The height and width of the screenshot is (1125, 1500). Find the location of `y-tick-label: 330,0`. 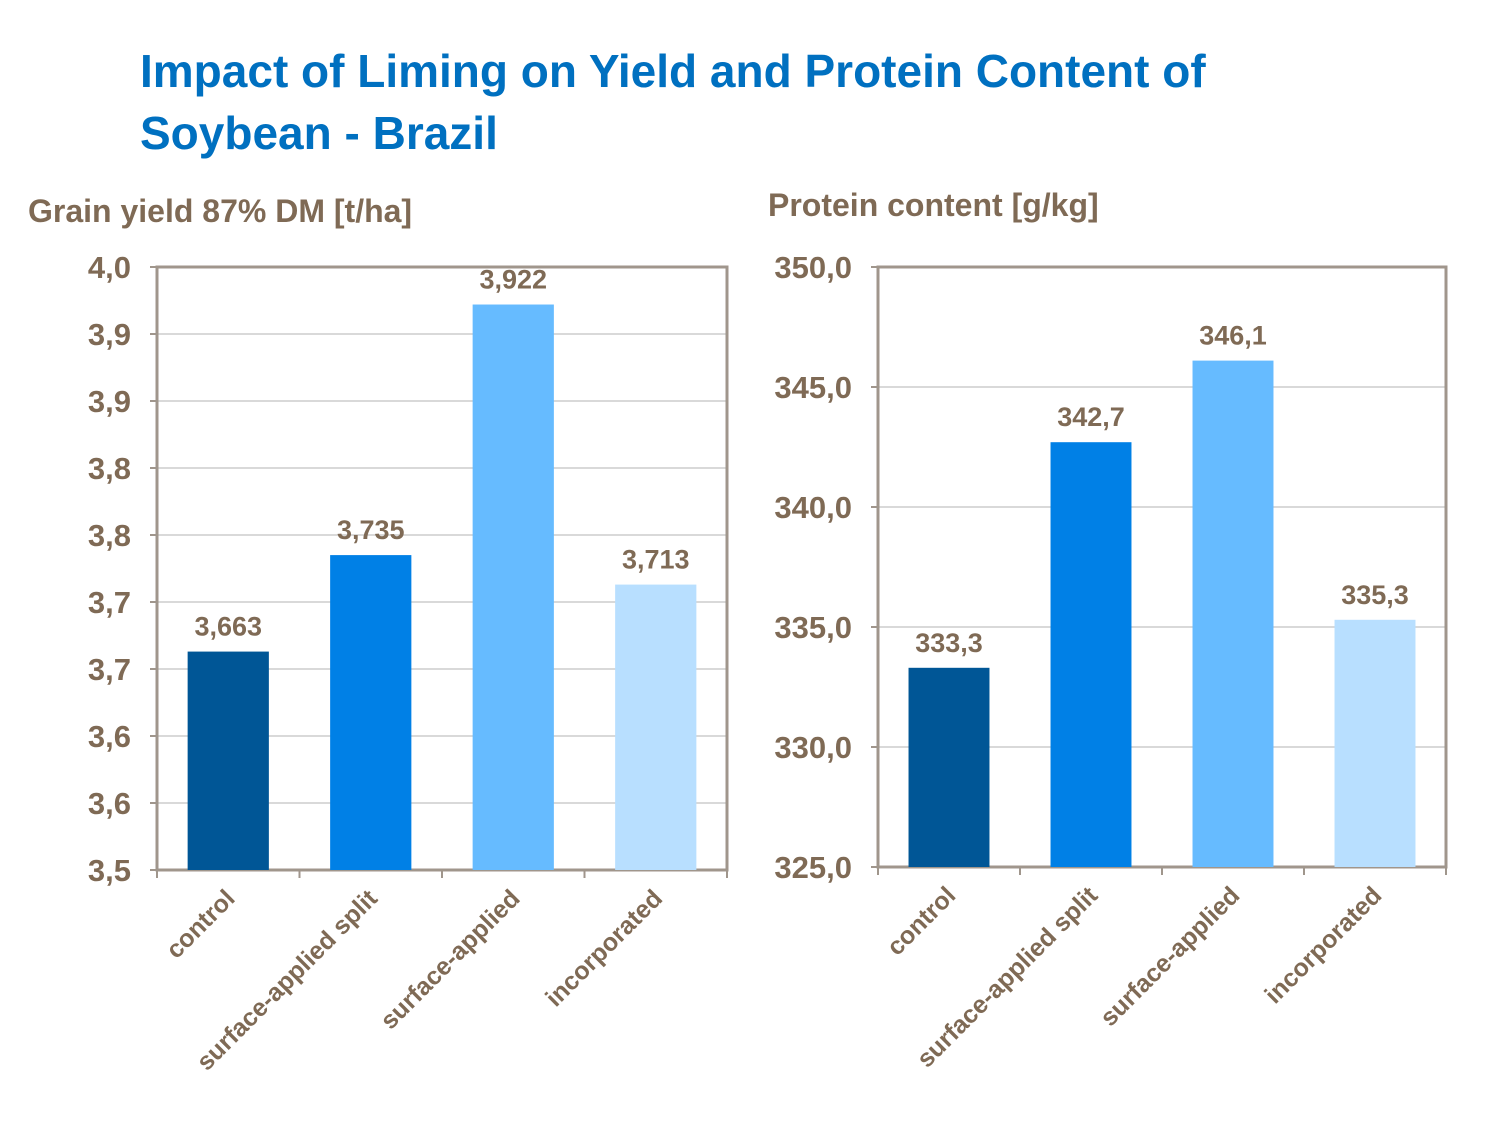

y-tick-label: 330,0 is located at coordinates (813, 747).